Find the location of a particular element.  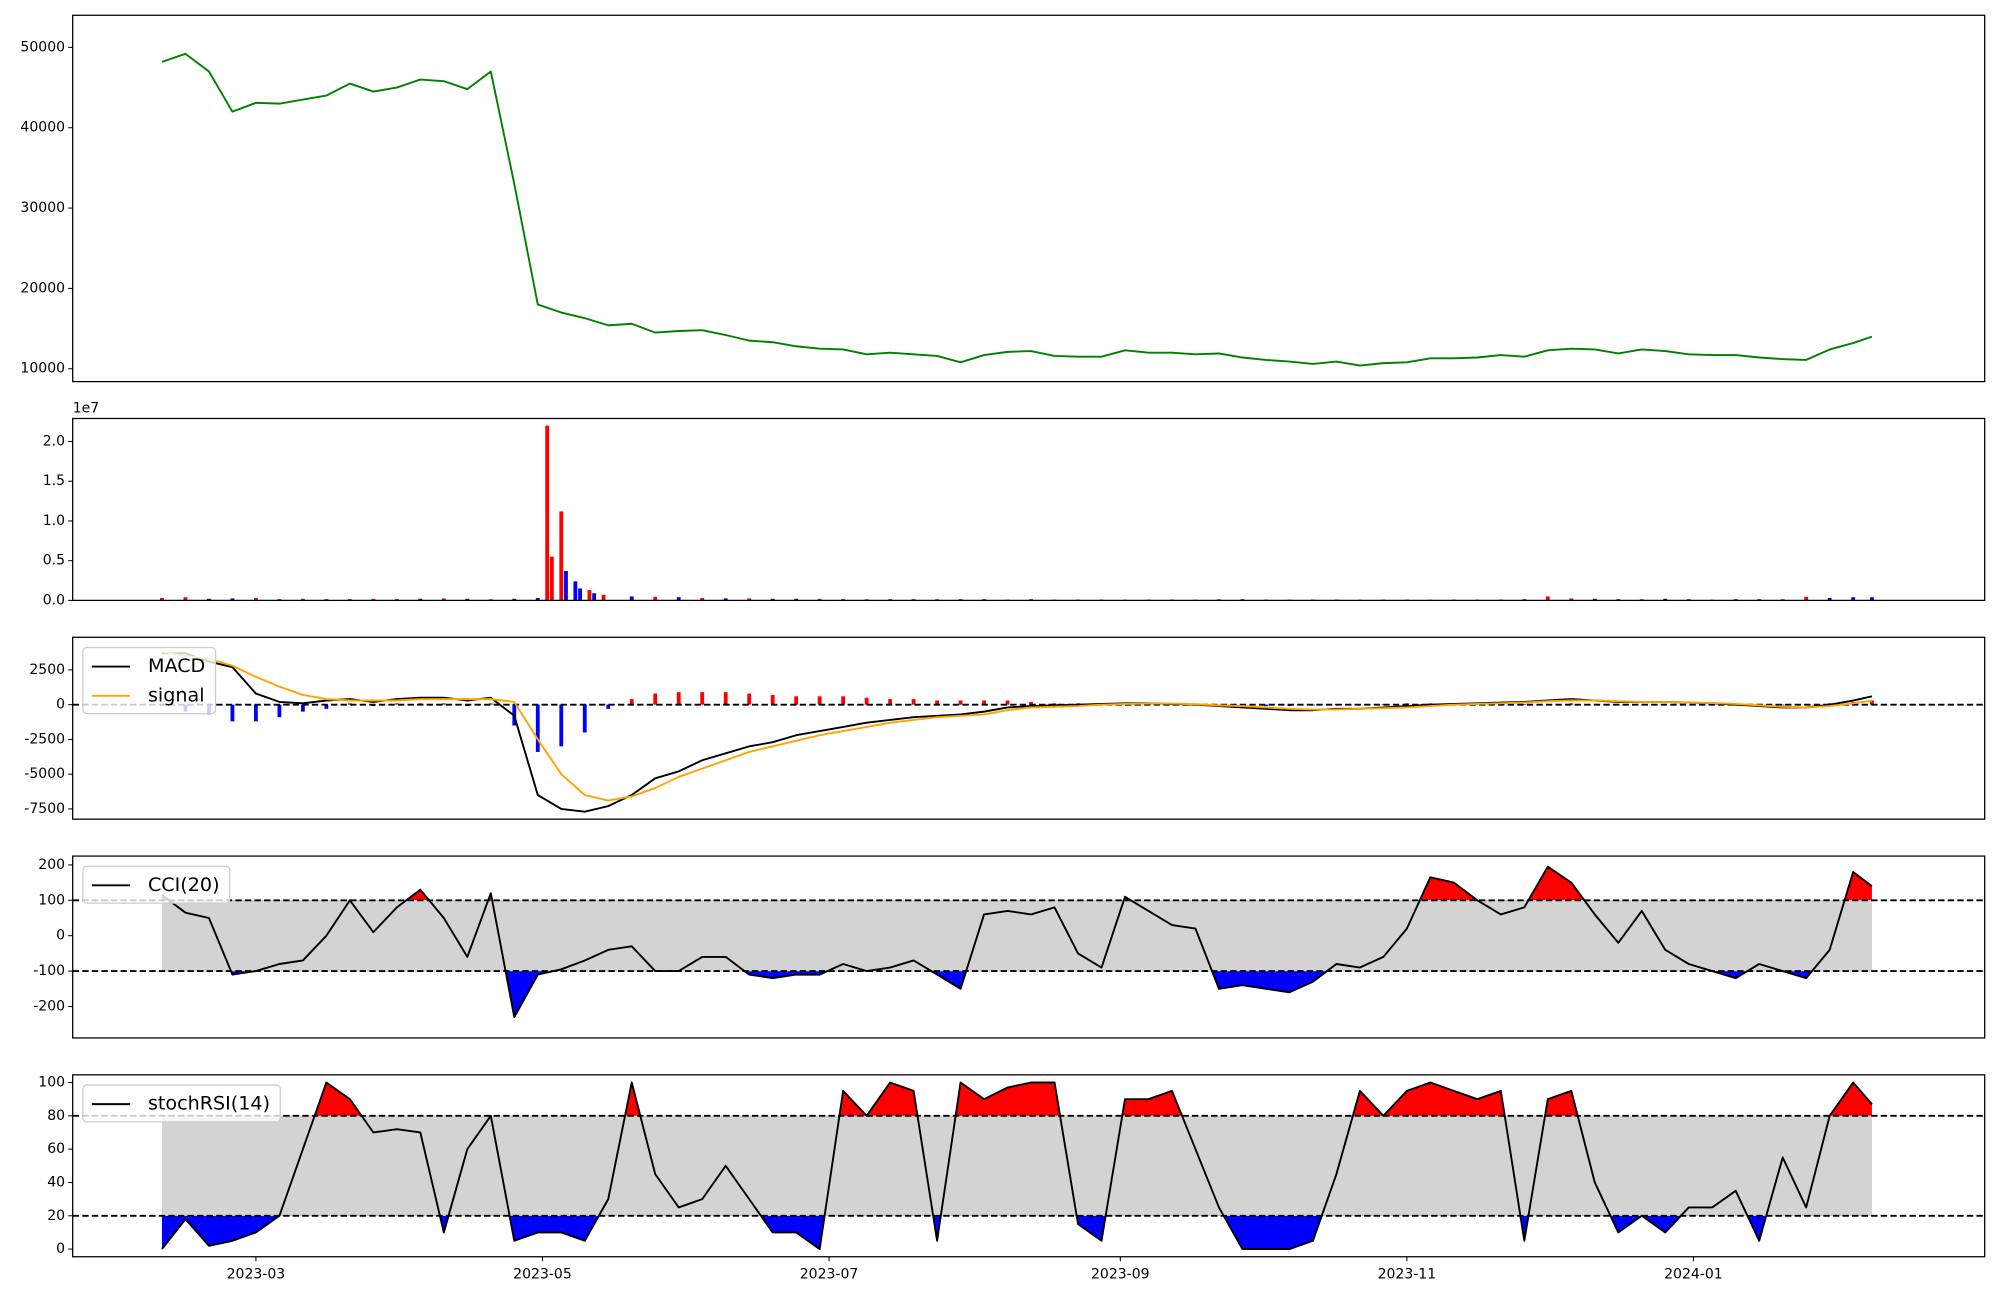

oversold-fill is located at coordinates (1016, 1232).